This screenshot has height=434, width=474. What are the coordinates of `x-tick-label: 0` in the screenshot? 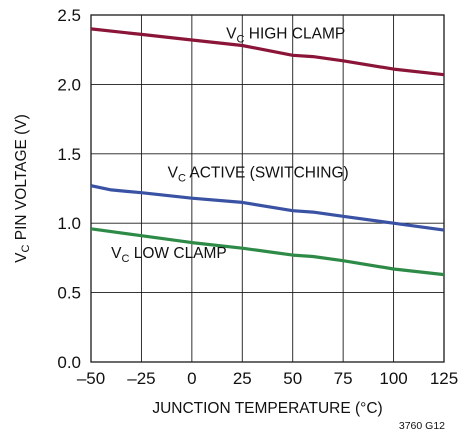 It's located at (191, 378).